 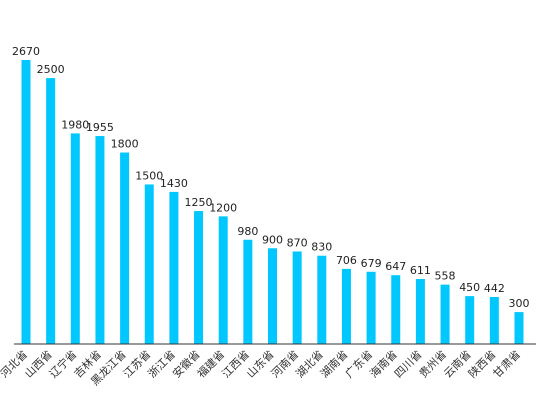 What do you see at coordinates (100, 127) in the screenshot?
I see `data-label: 1955` at bounding box center [100, 127].